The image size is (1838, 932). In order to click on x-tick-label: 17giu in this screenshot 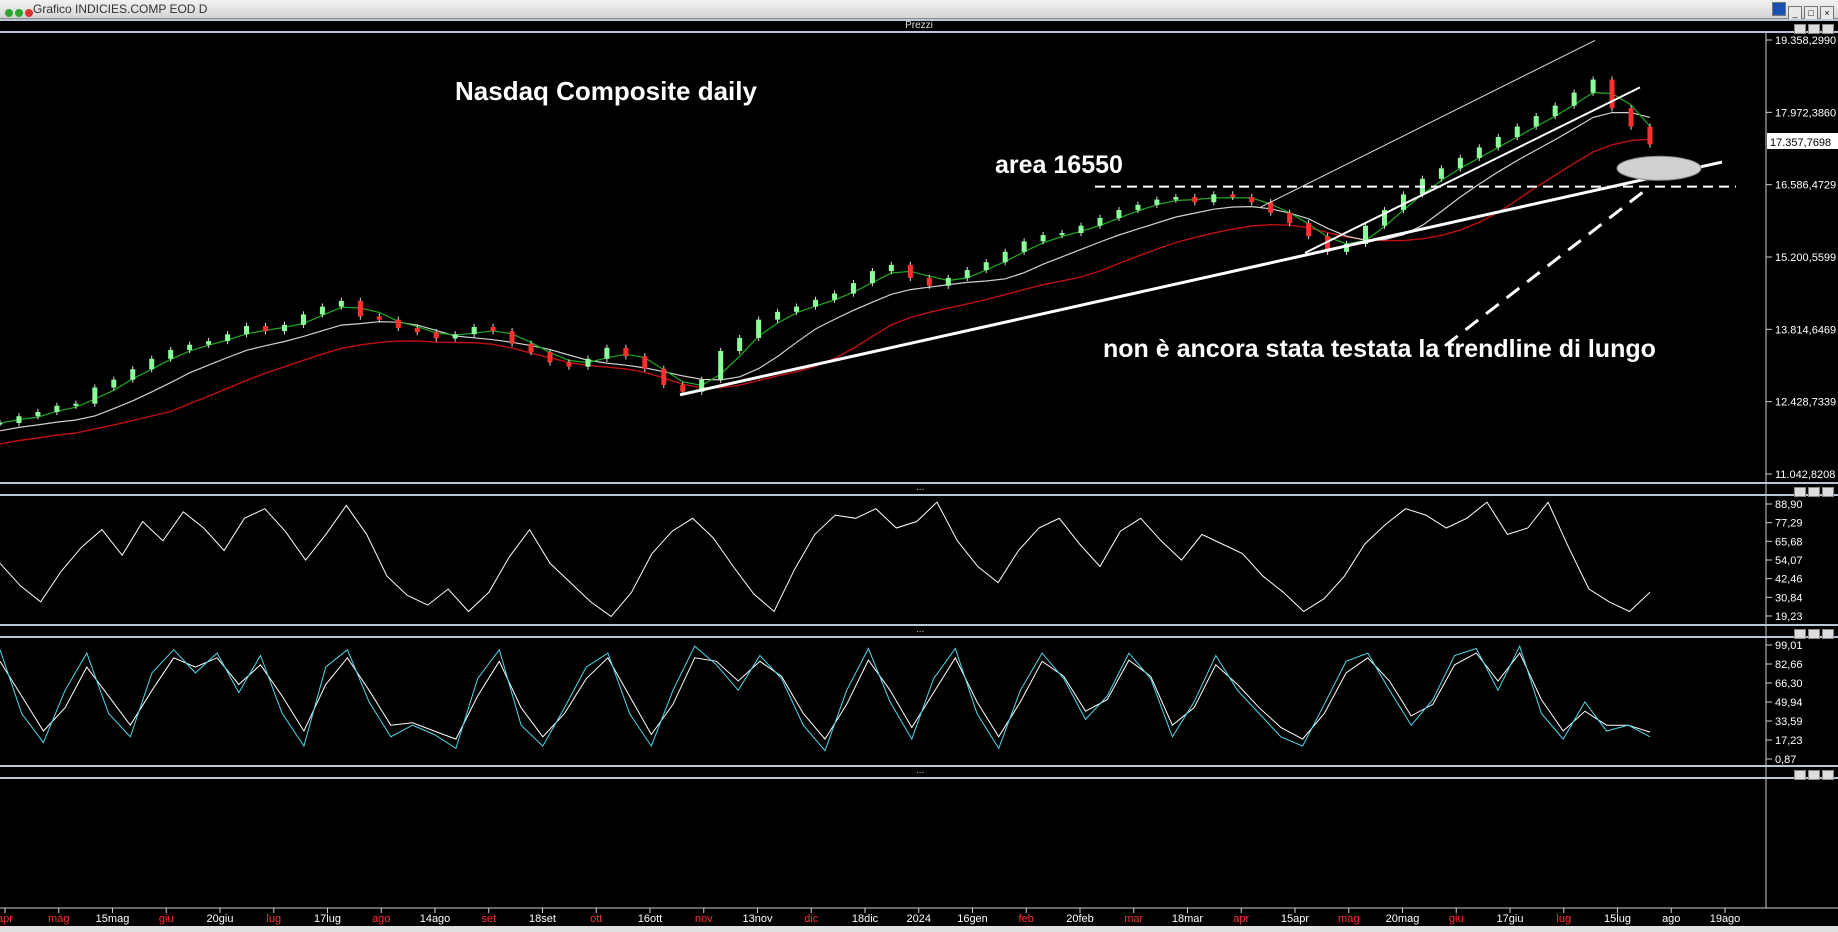, I will do `click(1510, 919)`.